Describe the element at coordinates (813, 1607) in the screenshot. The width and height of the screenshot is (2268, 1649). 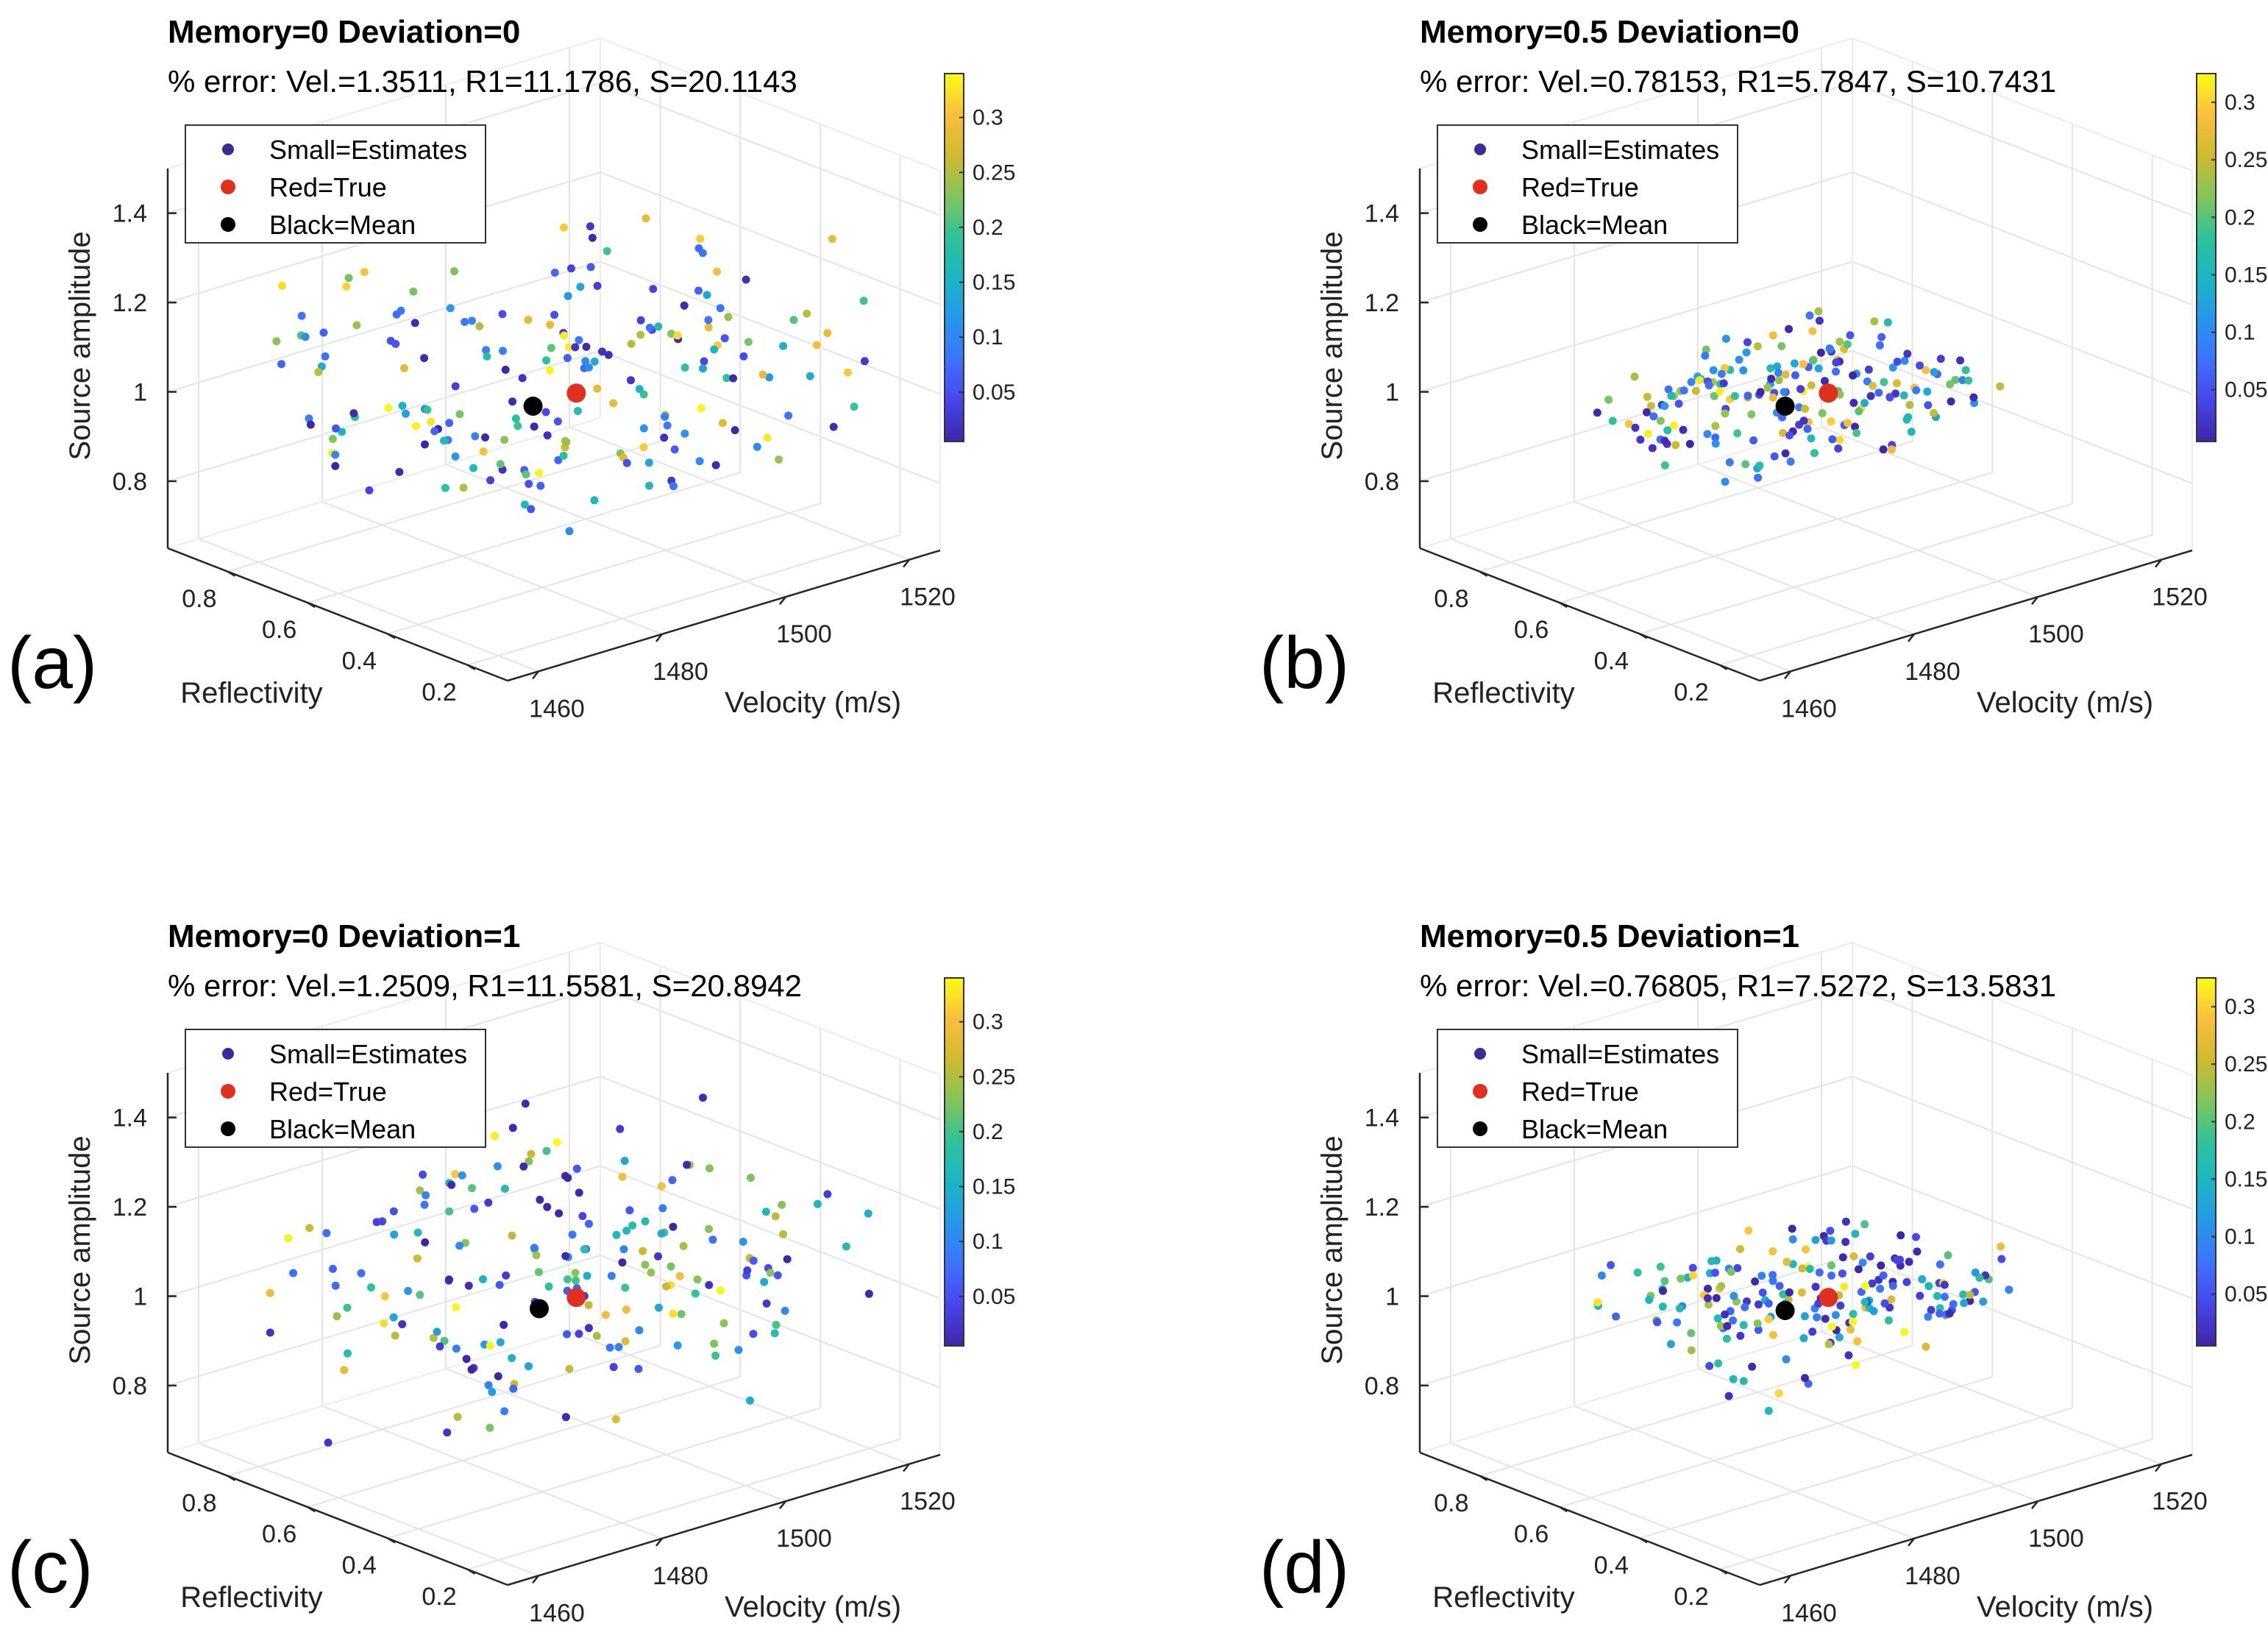
I see `x-axis-label: Velocity (m/s)` at that location.